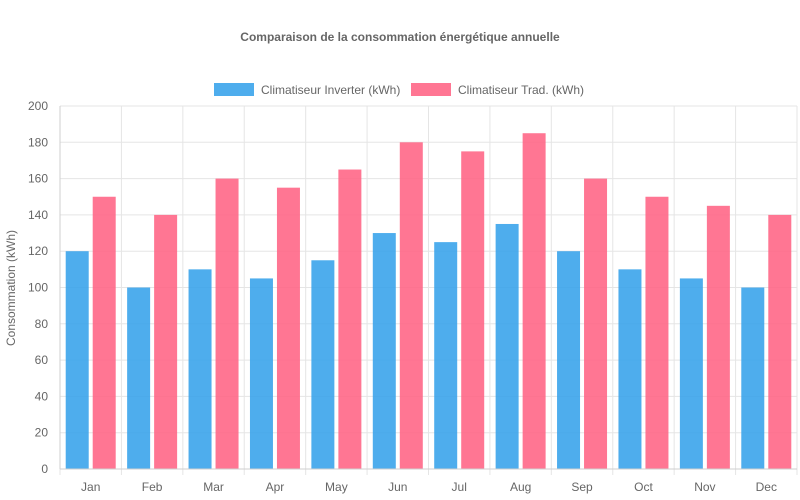 The width and height of the screenshot is (800, 500). What do you see at coordinates (596, 323) in the screenshot?
I see `bar-traditional-sep` at bounding box center [596, 323].